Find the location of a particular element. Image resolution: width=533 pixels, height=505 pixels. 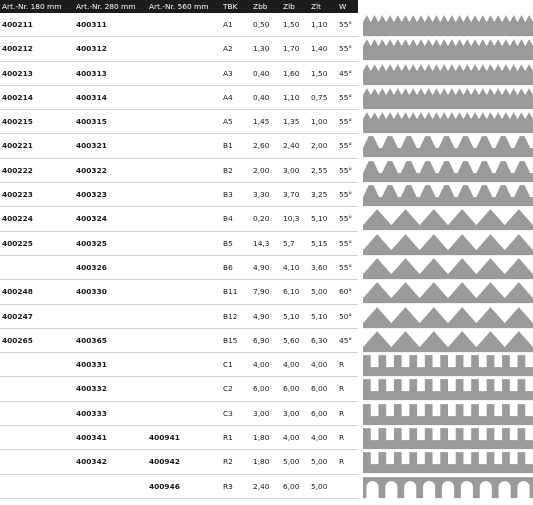

row-cells: 400326 B6 4,90 4,10 3,60 55° is located at coordinates (179, 268).